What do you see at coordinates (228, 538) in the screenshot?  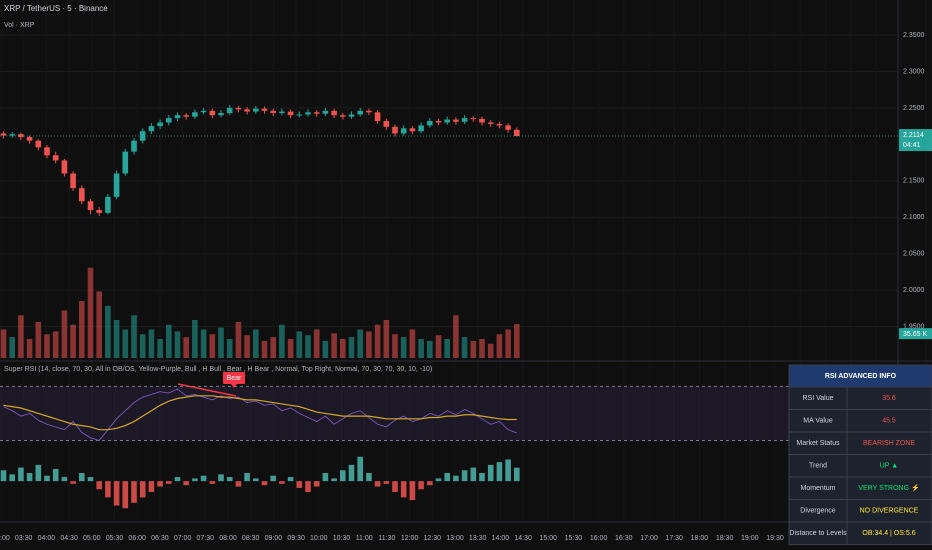 I see `time-tick-label: 08:00` at bounding box center [228, 538].